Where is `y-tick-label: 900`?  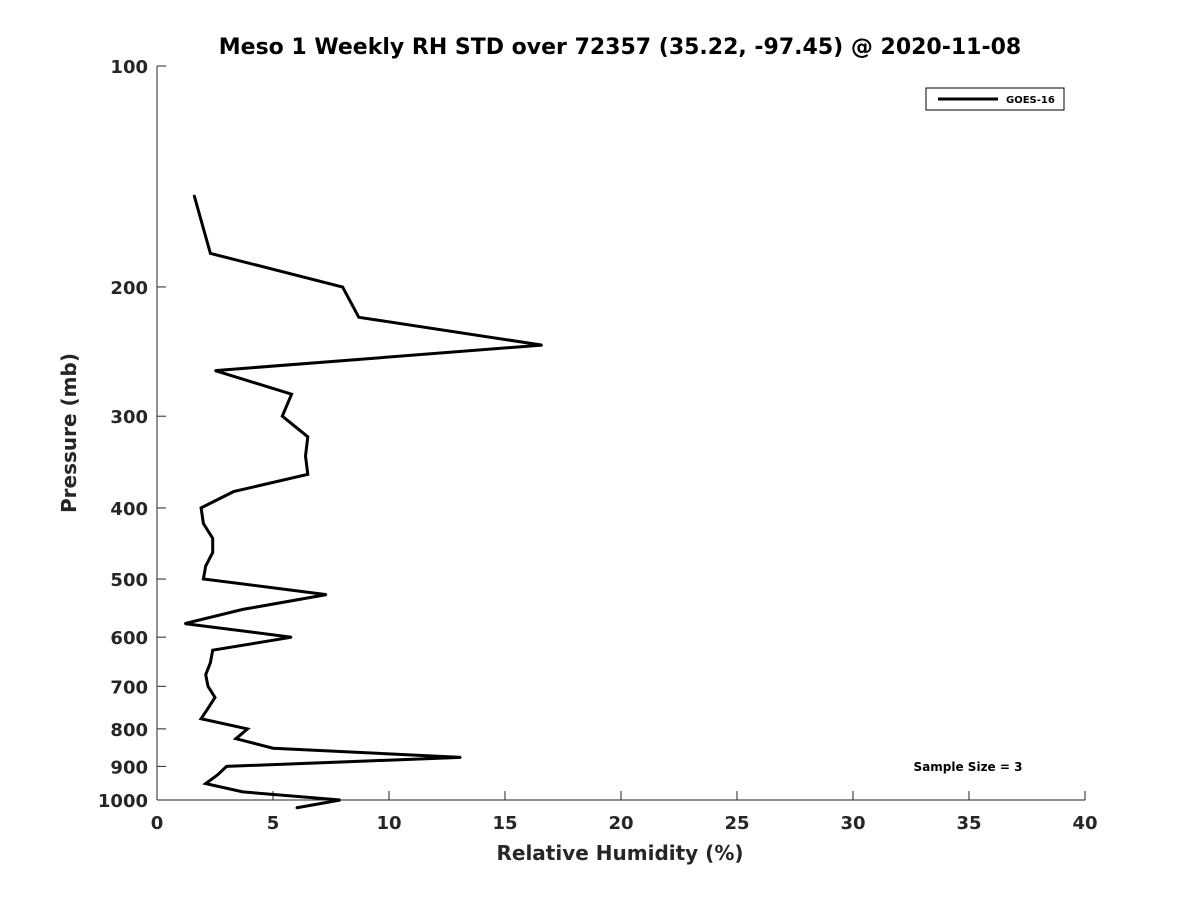 y-tick-label: 900 is located at coordinates (129, 767).